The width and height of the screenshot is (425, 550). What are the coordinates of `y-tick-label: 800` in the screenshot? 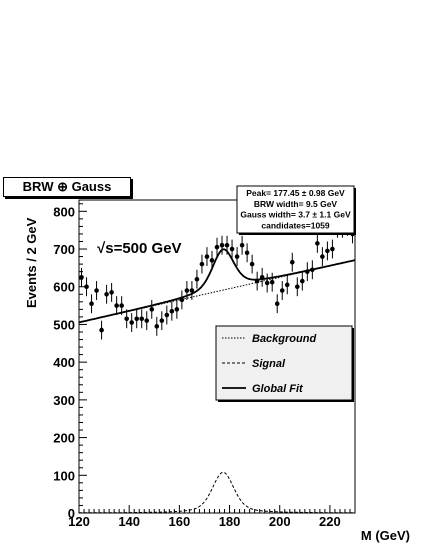 It's located at (64, 211).